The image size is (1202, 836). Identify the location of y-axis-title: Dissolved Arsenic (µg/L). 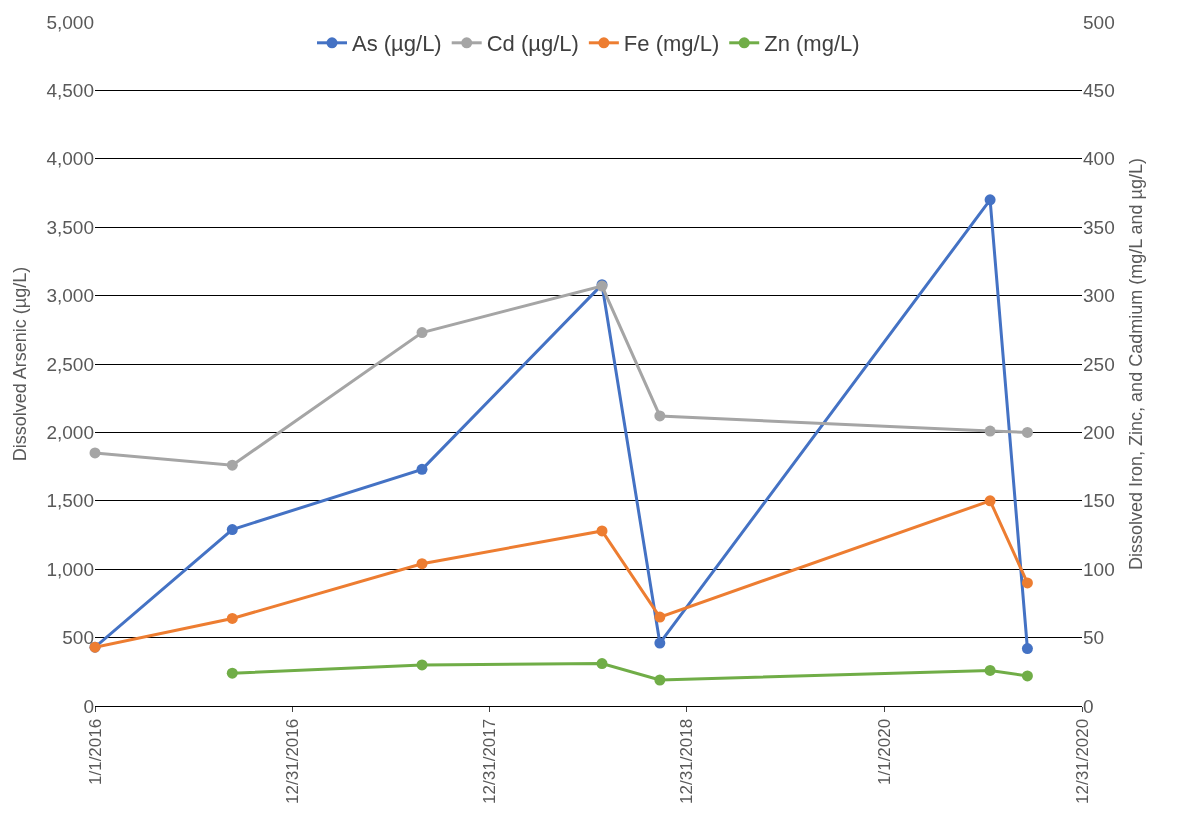
(19, 364).